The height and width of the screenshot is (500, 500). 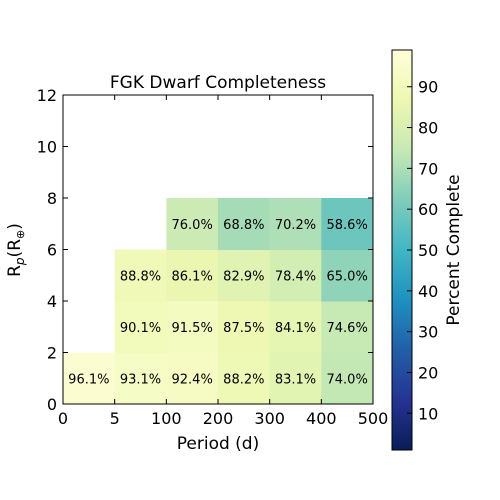 What do you see at coordinates (428, 372) in the screenshot?
I see `colorbar-tick-label: 20` at bounding box center [428, 372].